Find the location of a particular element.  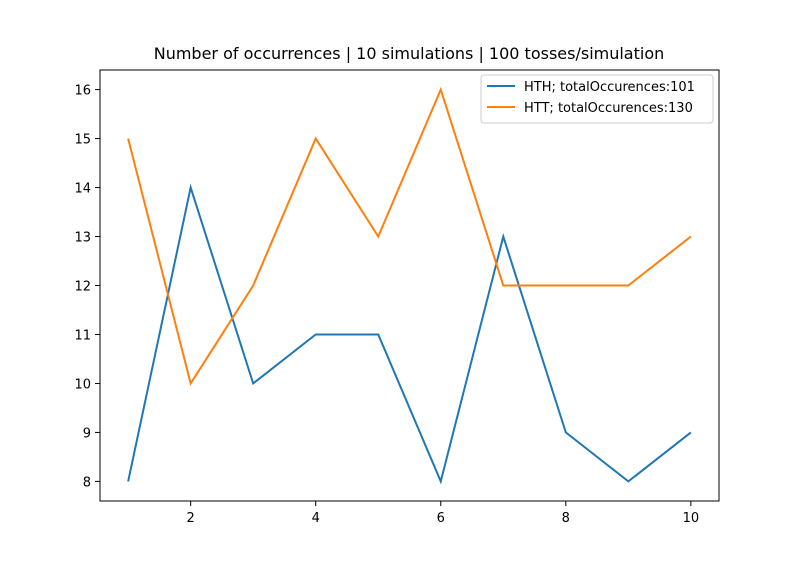

x-tick-label: 10 is located at coordinates (691, 518).